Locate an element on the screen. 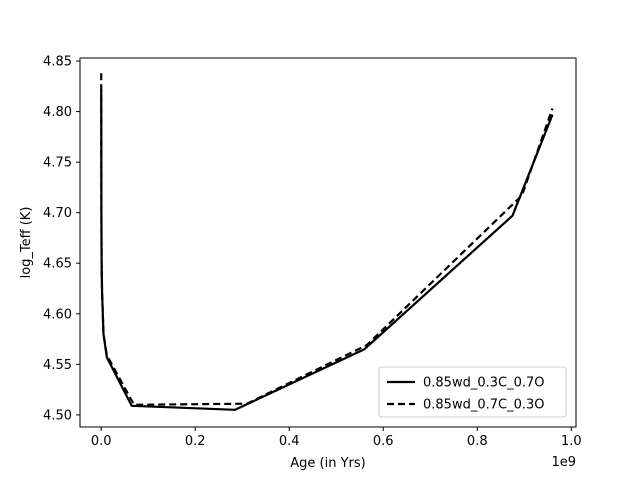 The width and height of the screenshot is (640, 480). legend-box is located at coordinates (472, 392).